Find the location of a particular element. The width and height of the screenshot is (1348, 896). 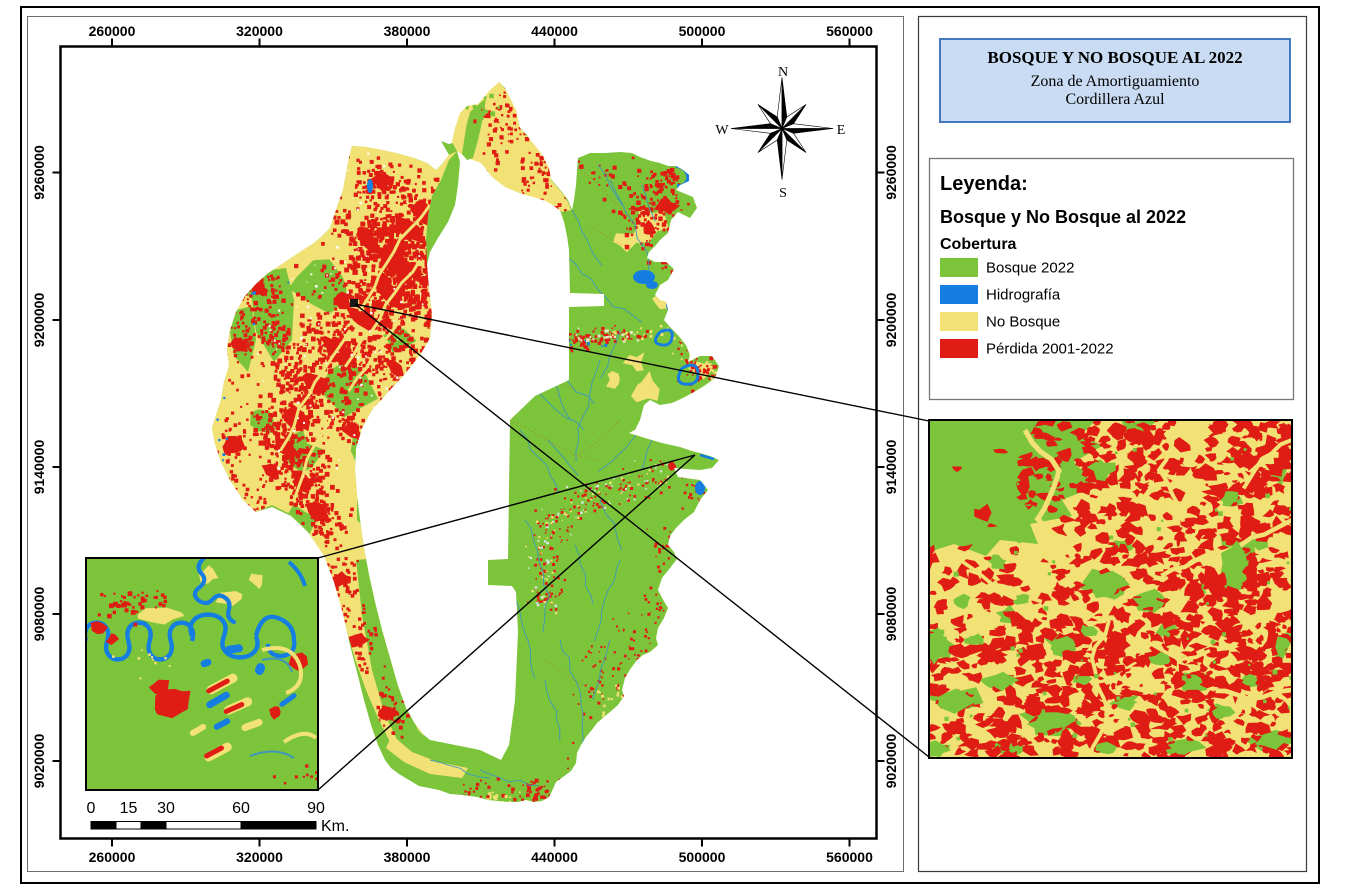

svg-text: S is located at coordinates (783, 193).